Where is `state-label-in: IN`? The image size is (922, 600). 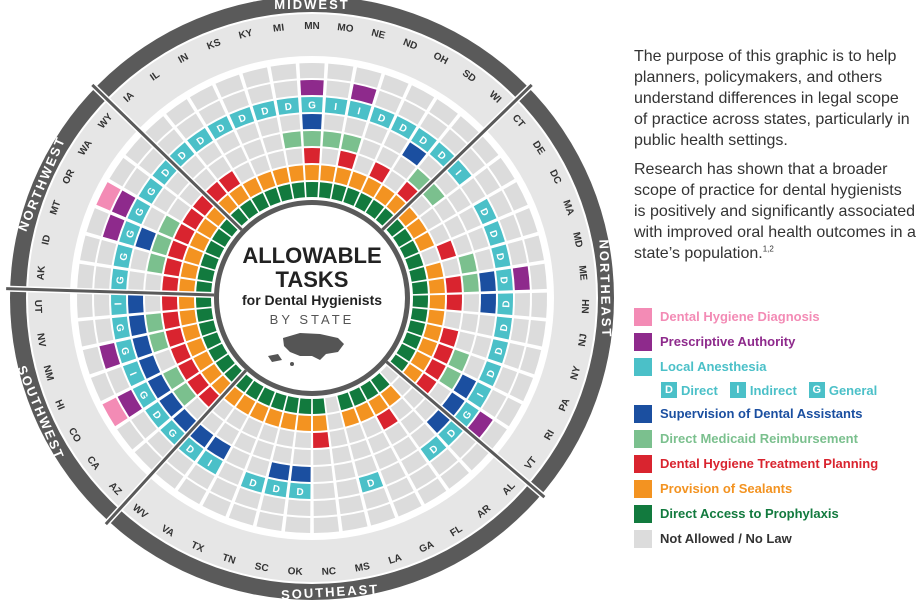
state-label-in: IN is located at coordinates (184, 59).